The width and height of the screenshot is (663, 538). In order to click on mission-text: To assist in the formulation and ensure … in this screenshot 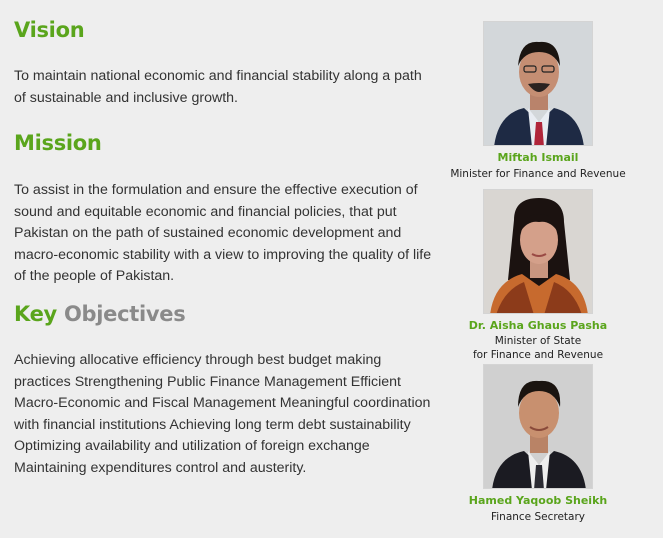, I will do `click(223, 233)`.